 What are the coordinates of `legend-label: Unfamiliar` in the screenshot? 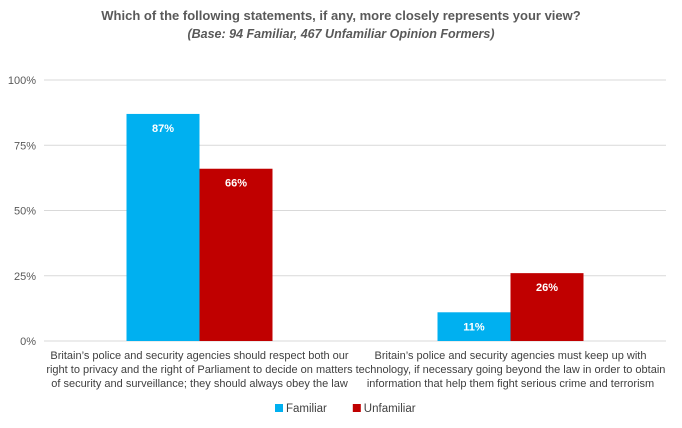 It's located at (390, 409).